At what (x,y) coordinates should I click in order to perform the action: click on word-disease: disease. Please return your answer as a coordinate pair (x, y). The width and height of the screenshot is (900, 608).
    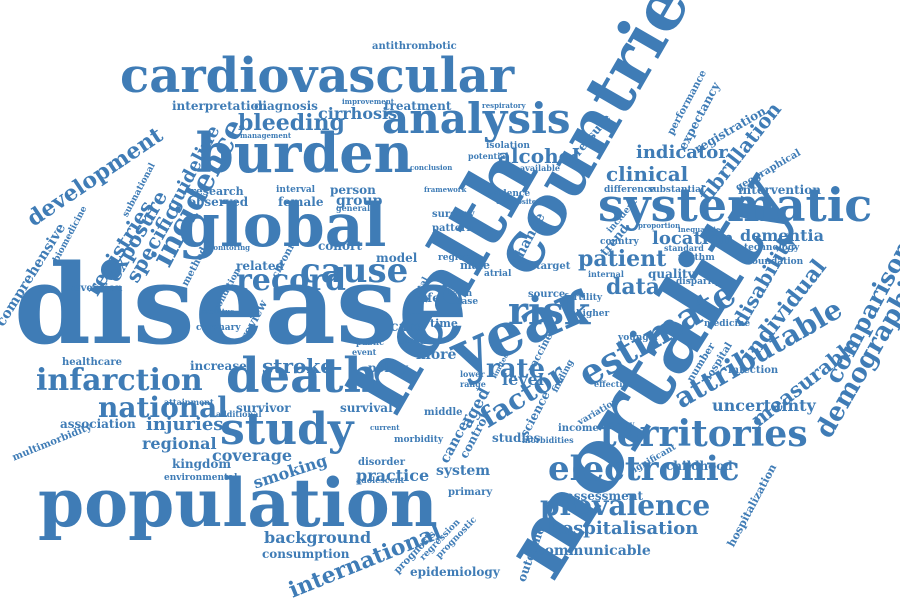
    Looking at the image, I should click on (241, 304).